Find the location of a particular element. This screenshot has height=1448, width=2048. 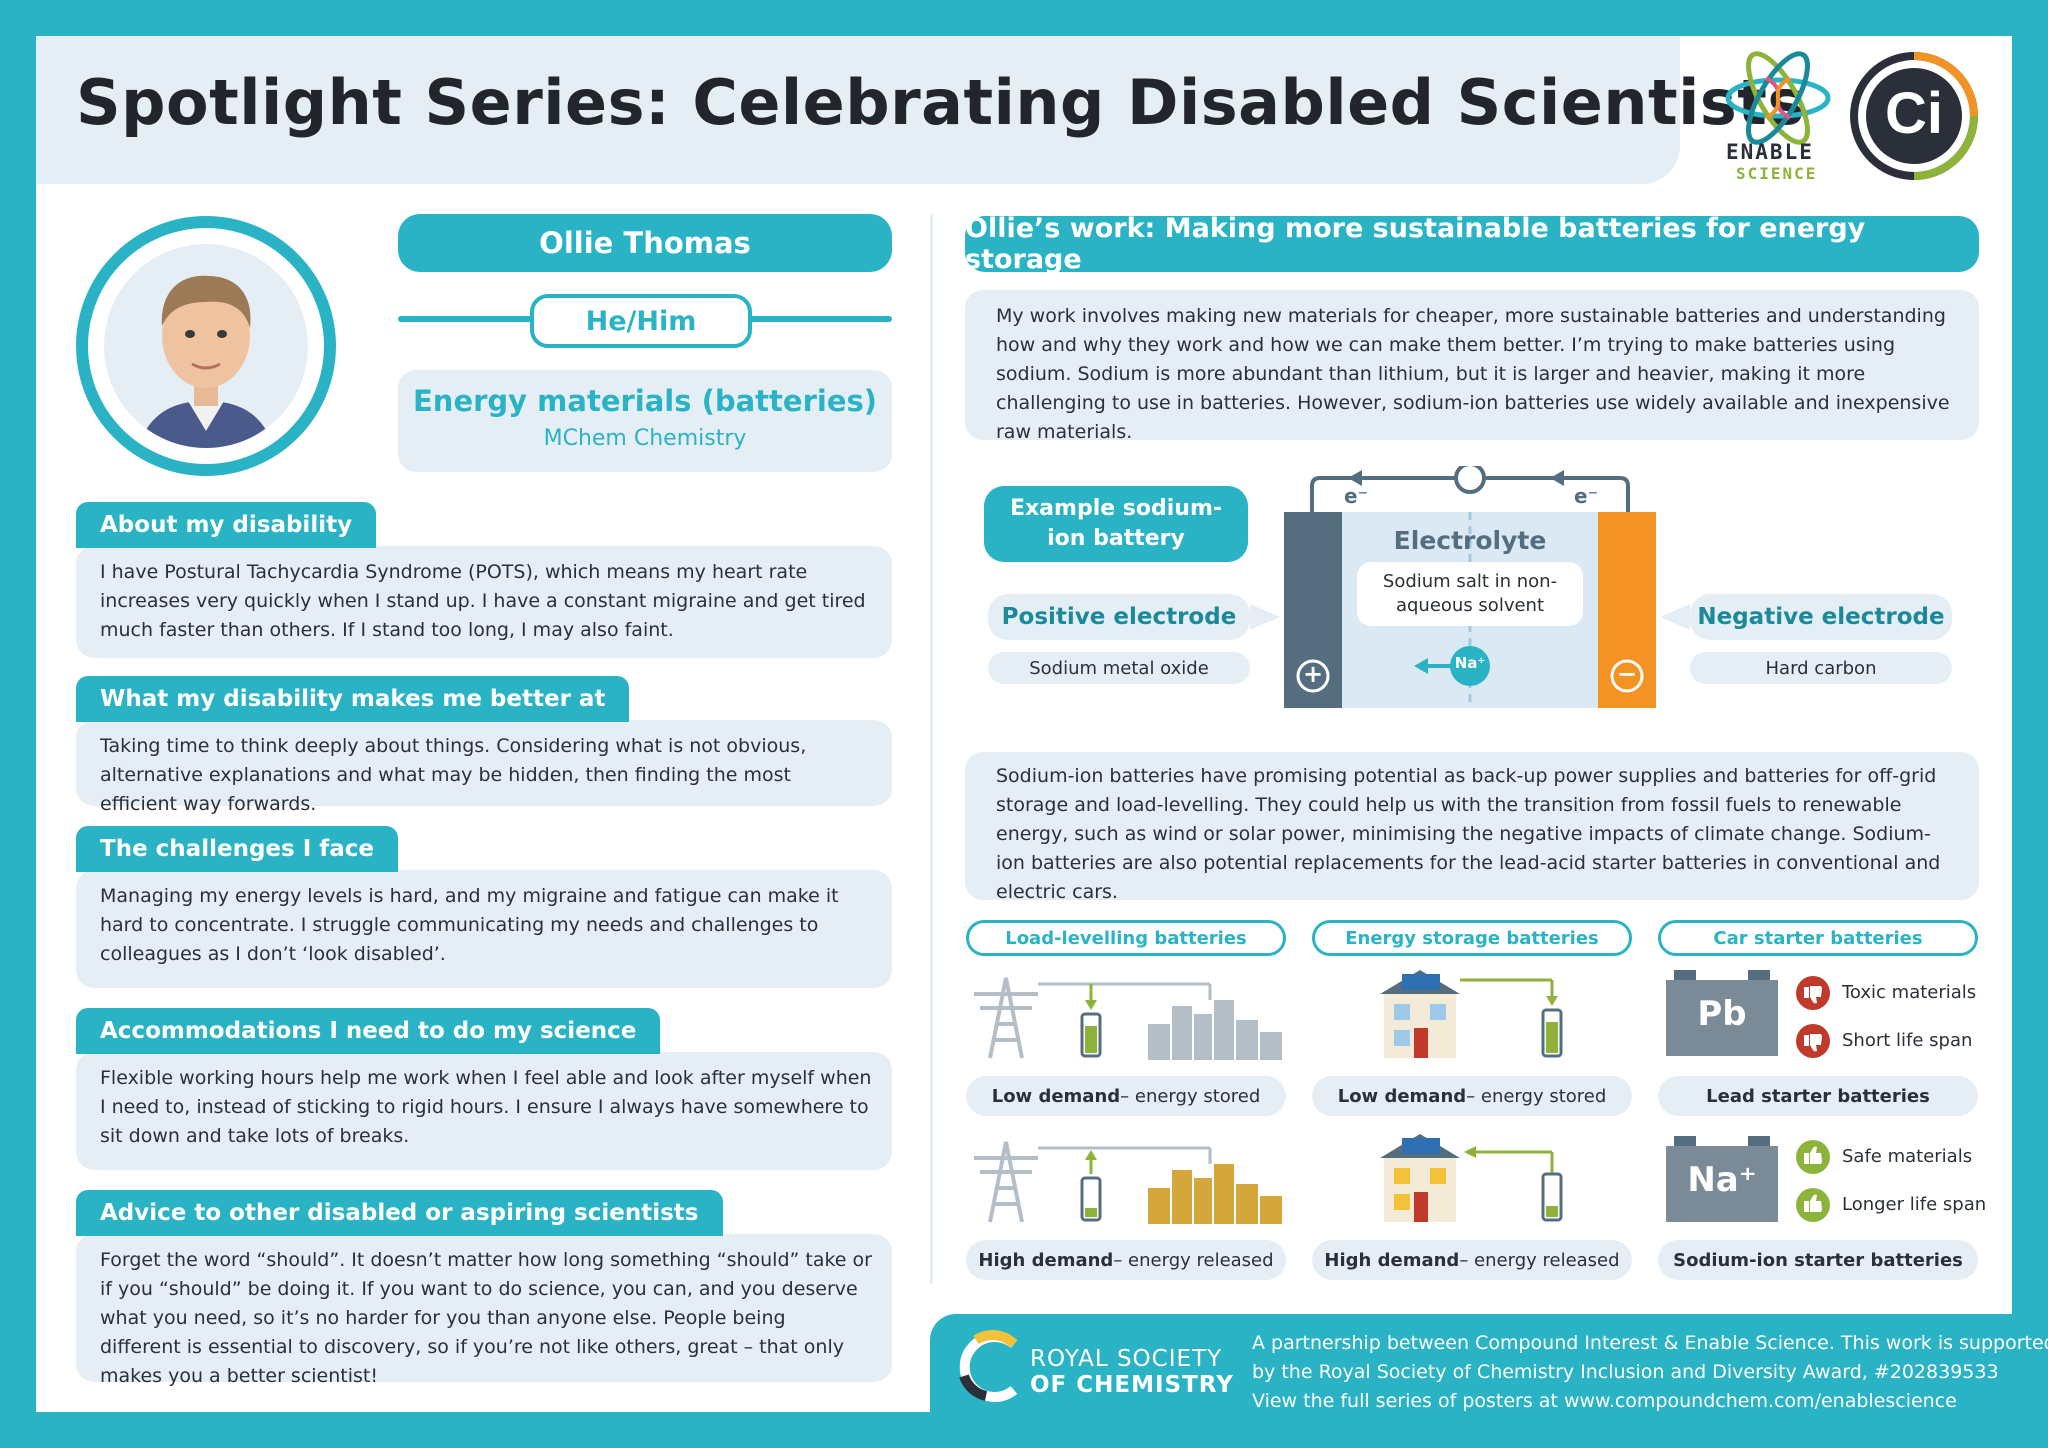

battery-diagram is located at coordinates (1470, 587).